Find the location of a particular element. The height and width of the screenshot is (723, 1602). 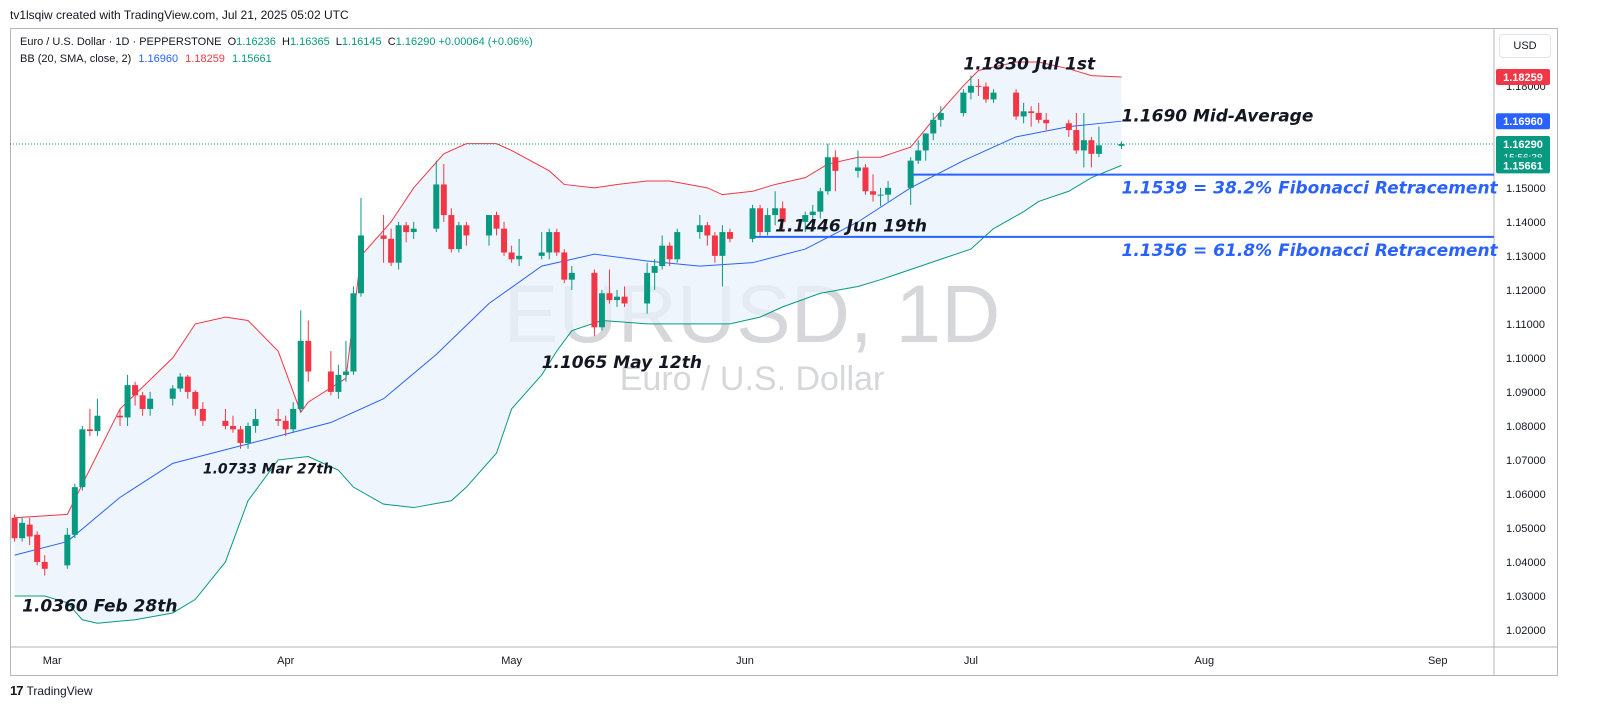

chart-annotation: 1.1356 = 61.8% Fibonacci Retracement is located at coordinates (1310, 251).